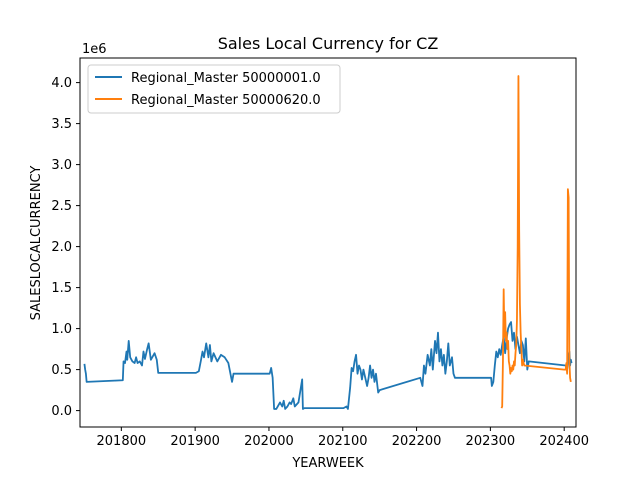 Image resolution: width=640 pixels, height=480 pixels. Describe the element at coordinates (61, 83) in the screenshot. I see `y-tick-label: 4.0` at that location.